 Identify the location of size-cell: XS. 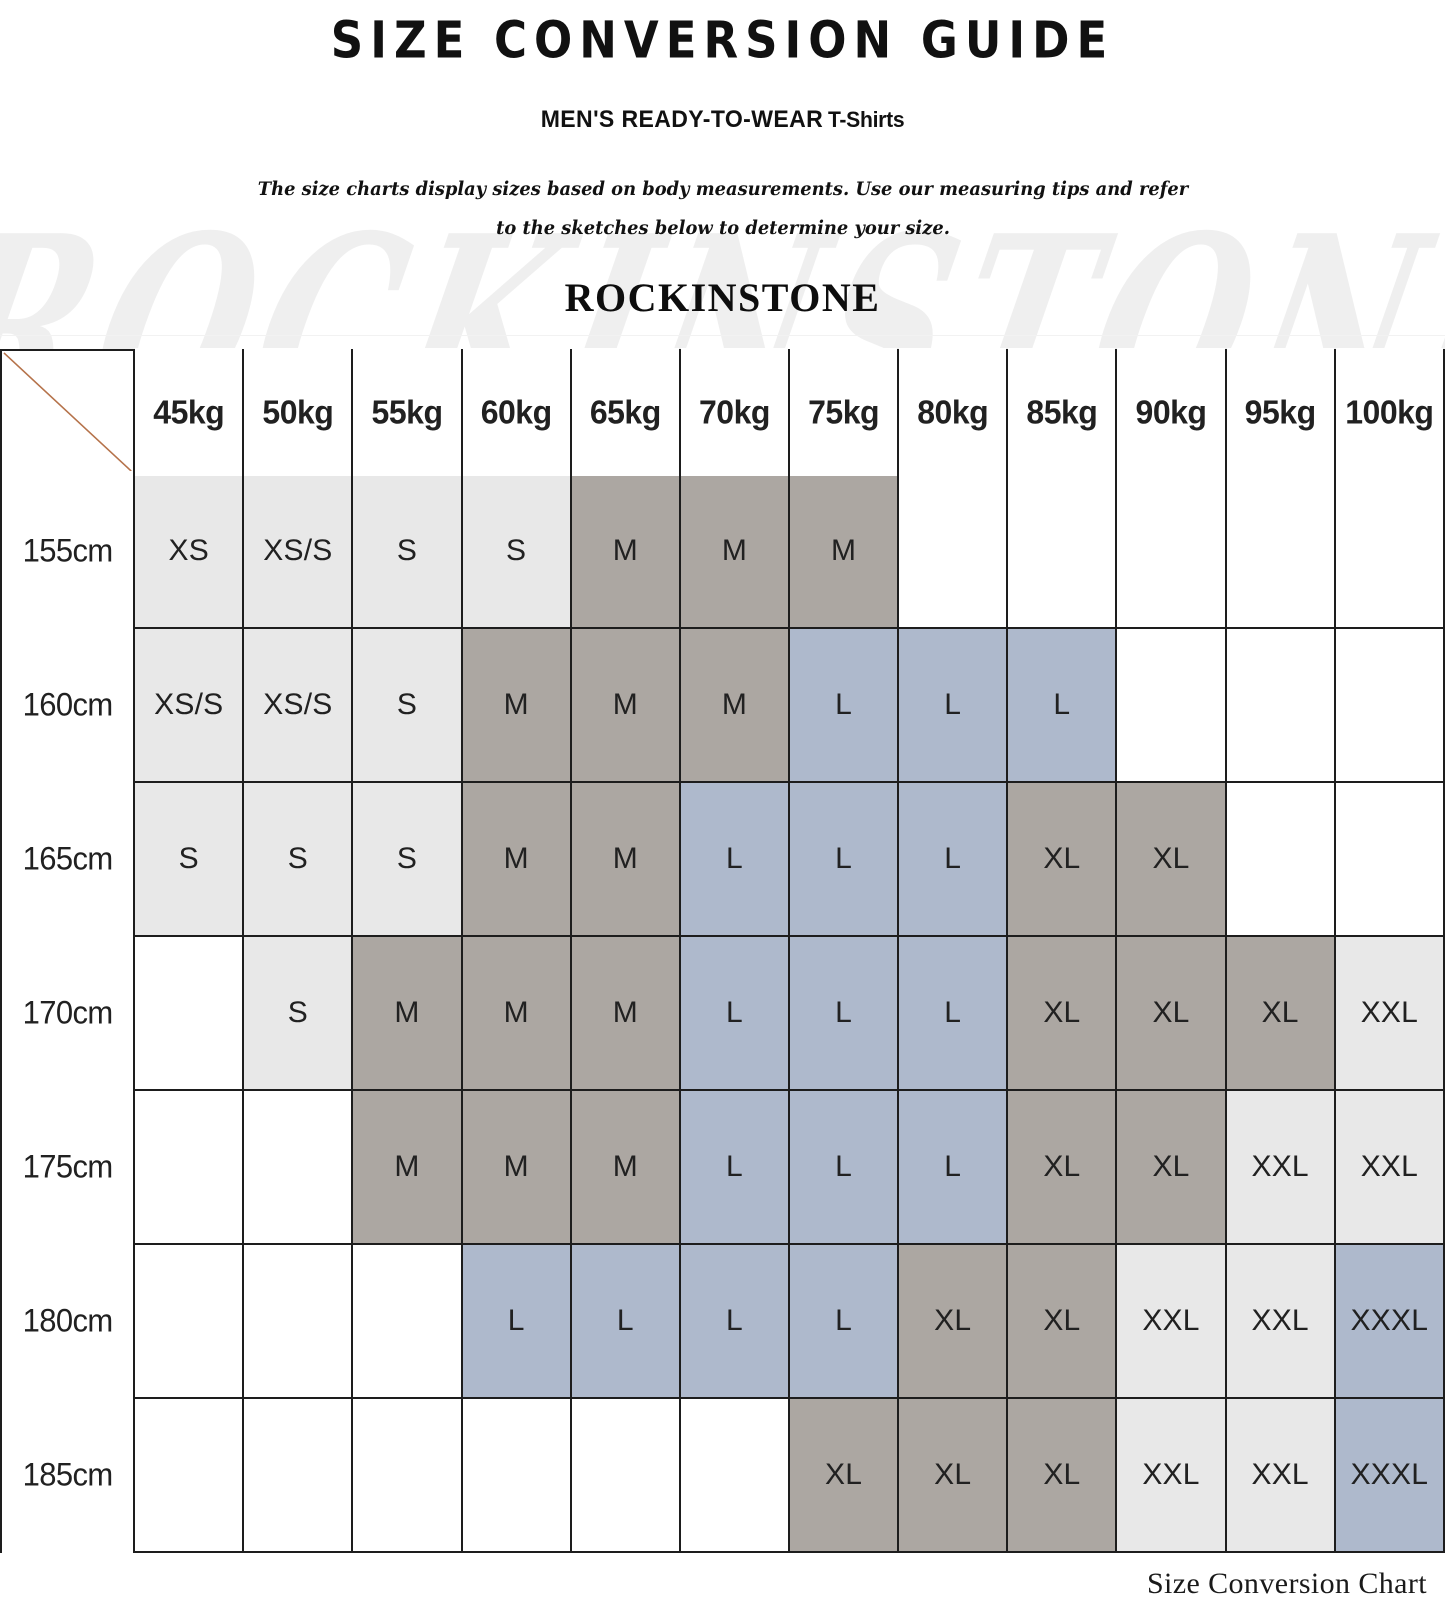
(189, 550).